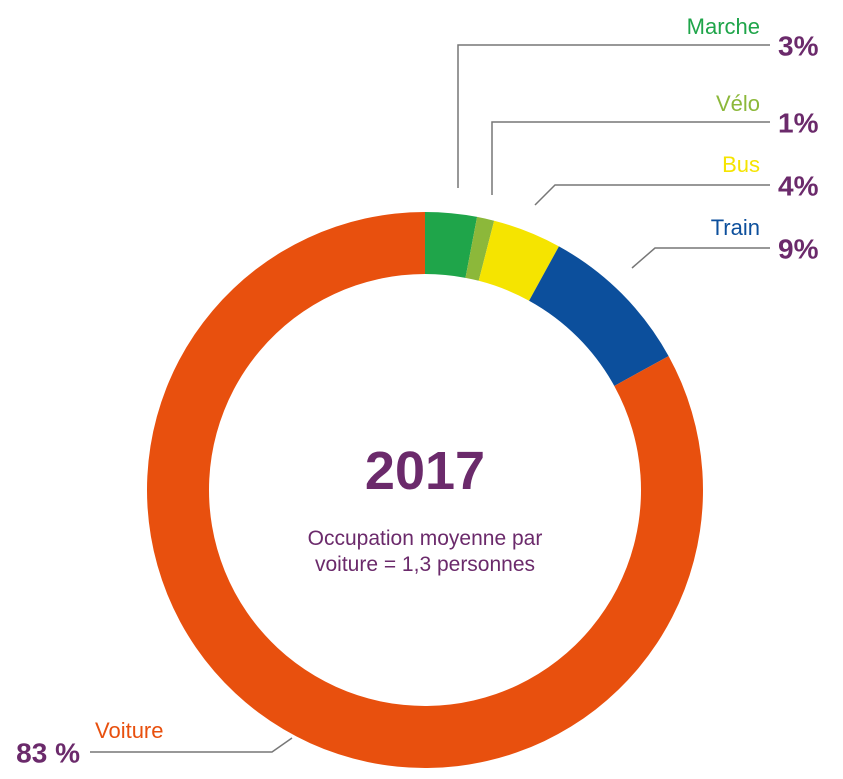  I want to click on category-label: Bus, so click(741, 164).